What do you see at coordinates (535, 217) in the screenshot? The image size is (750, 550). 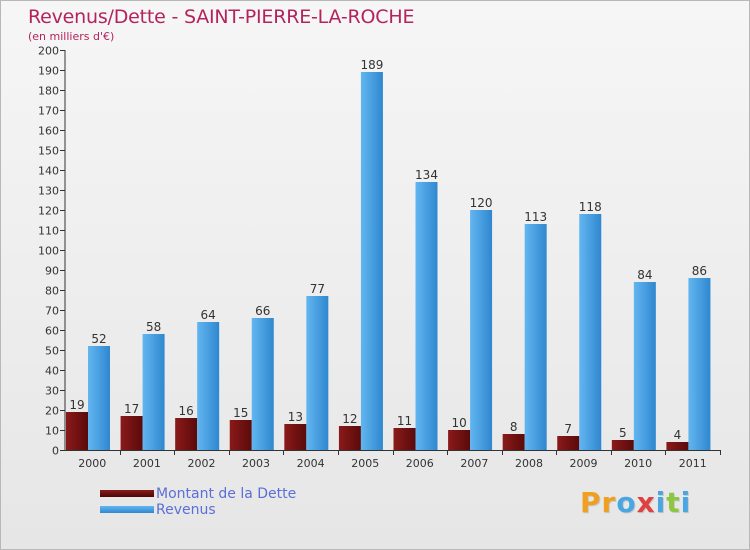 I see `data-label-revenue: 113` at bounding box center [535, 217].